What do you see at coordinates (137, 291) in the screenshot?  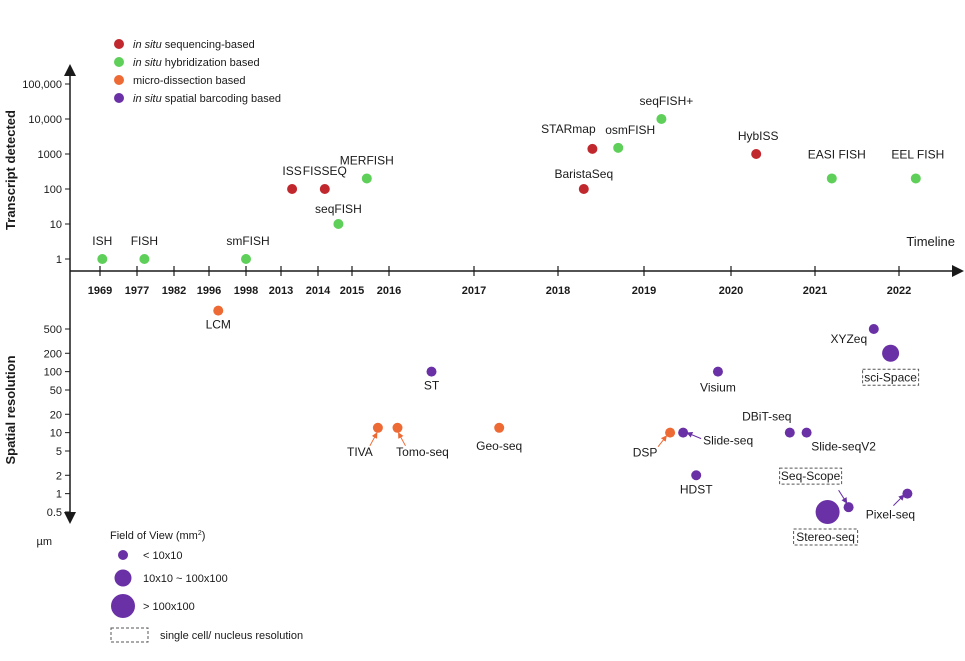 I see `year-label-1977: 1977` at bounding box center [137, 291].